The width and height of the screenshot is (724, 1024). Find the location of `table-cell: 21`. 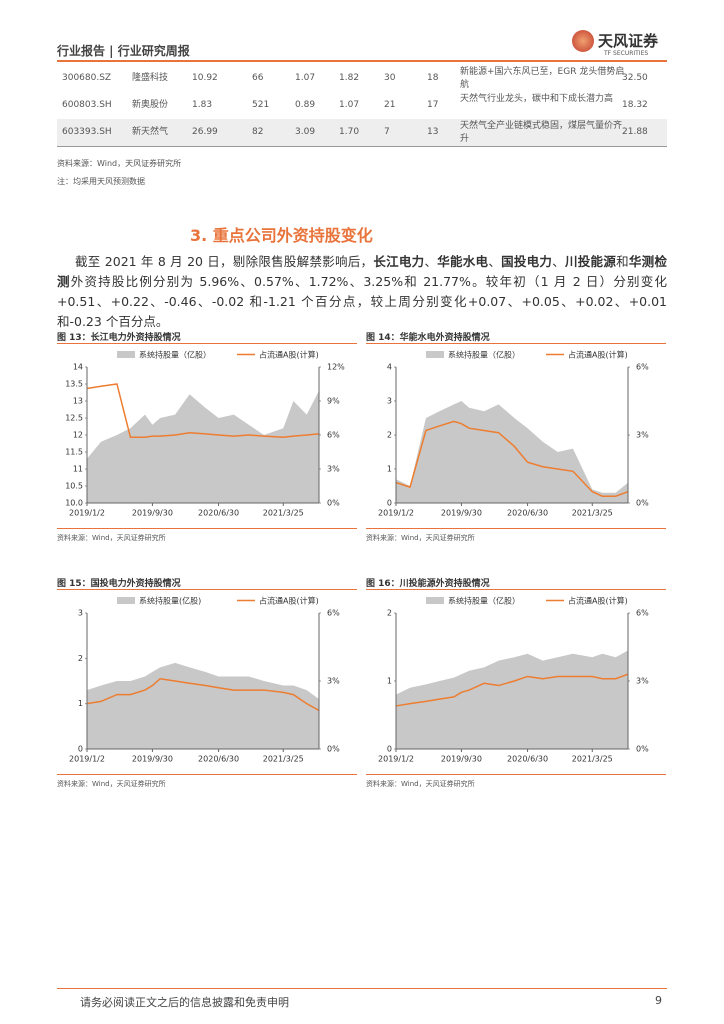

table-cell: 21 is located at coordinates (390, 105).